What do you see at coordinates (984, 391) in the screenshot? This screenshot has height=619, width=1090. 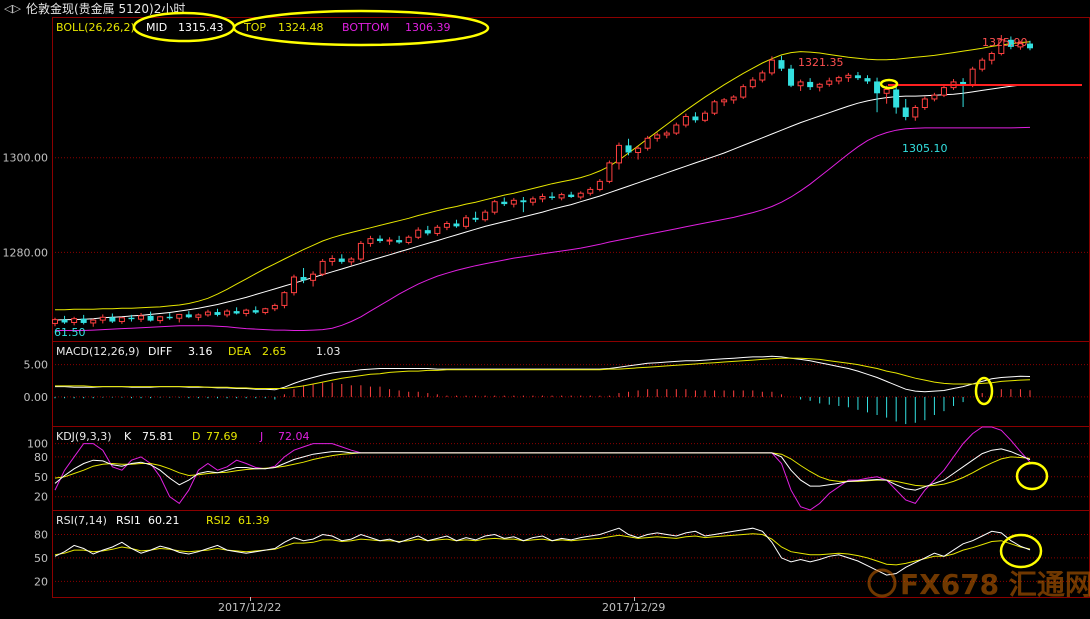 I see `highlight-ellipse-macd` at bounding box center [984, 391].